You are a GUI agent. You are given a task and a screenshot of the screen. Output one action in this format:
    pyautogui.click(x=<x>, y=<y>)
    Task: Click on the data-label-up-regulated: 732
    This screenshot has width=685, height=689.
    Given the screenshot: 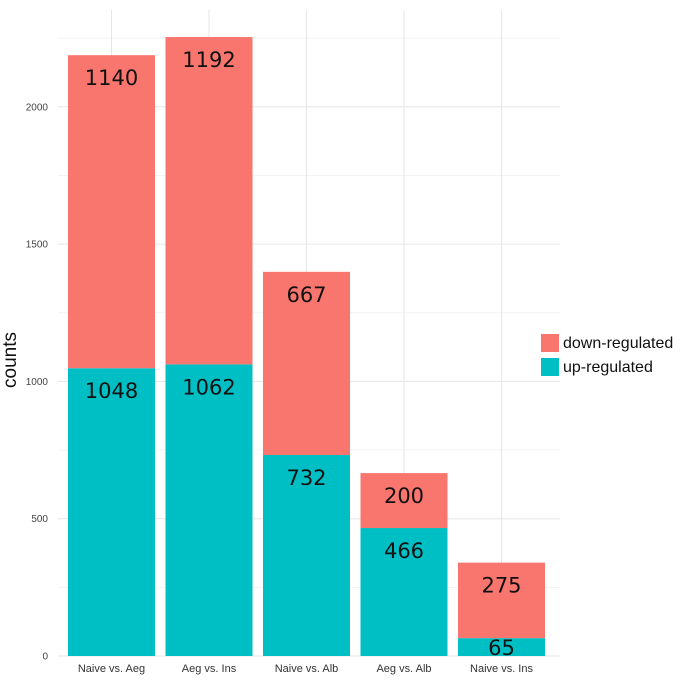 What is the action you would take?
    pyautogui.click(x=306, y=478)
    